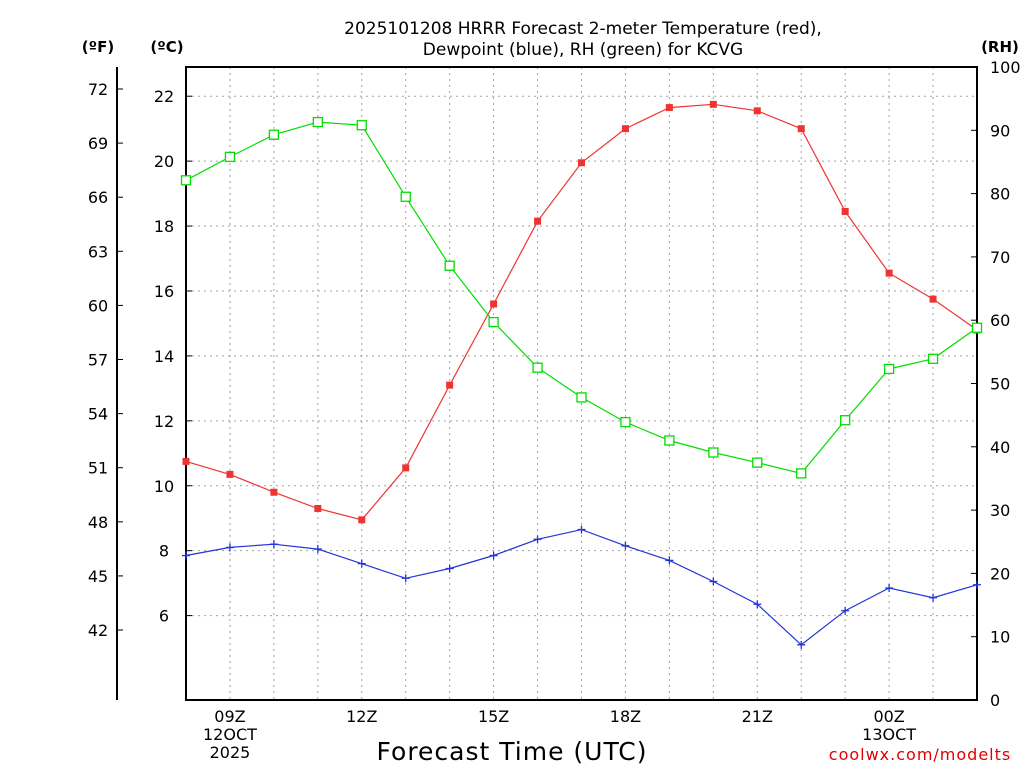 The width and height of the screenshot is (1024, 772). I want to click on fahrenheit-unit-label: (ºF), so click(98, 47).